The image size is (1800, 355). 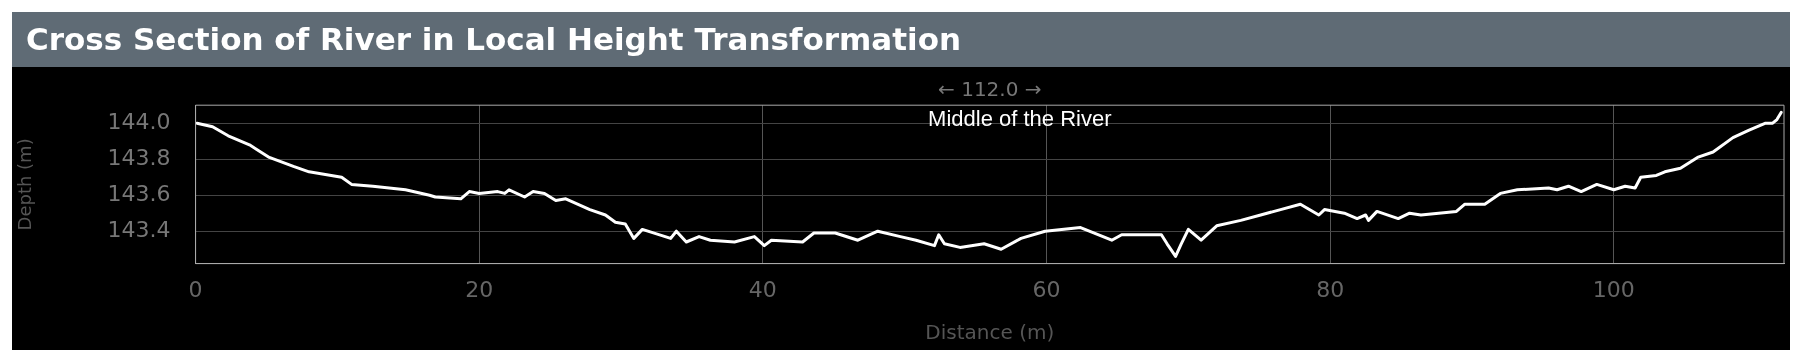 What do you see at coordinates (139, 193) in the screenshot?
I see `y-tick-label: 143.6` at bounding box center [139, 193].